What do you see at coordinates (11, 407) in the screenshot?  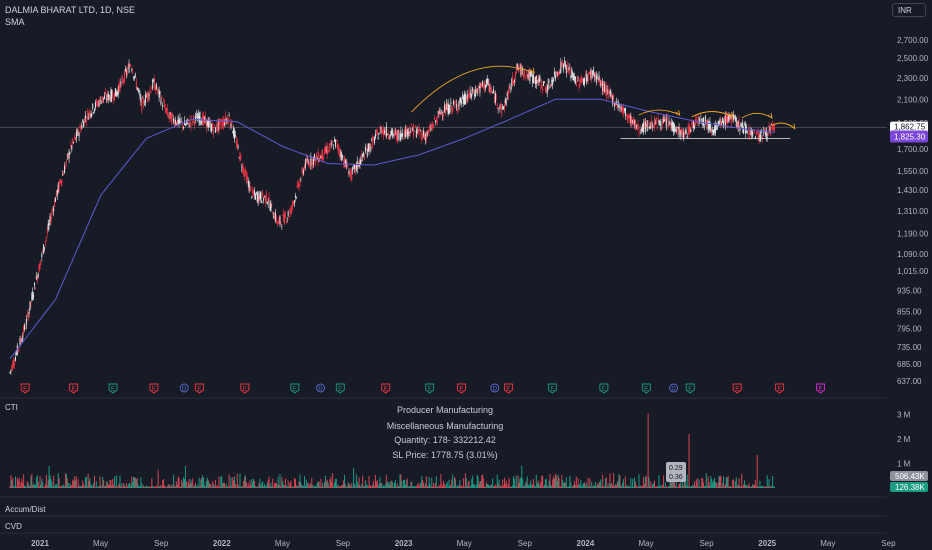 I see `cti-pane-label: CTI` at bounding box center [11, 407].